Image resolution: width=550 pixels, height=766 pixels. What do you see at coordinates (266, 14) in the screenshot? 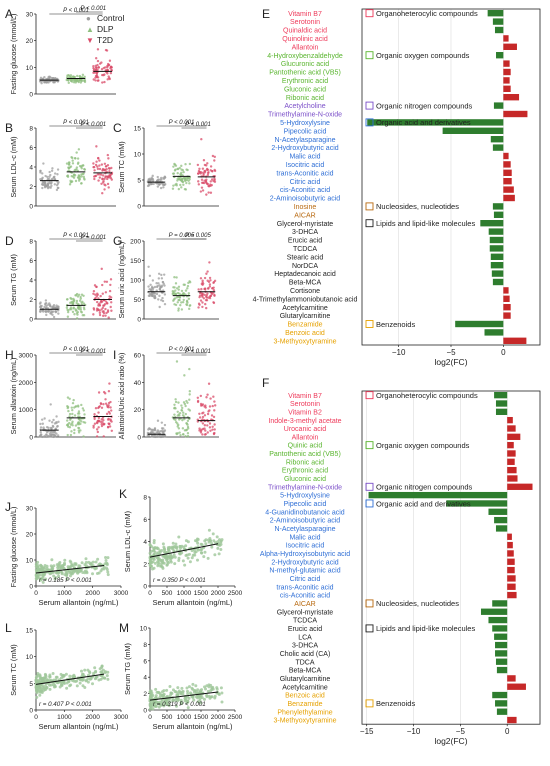
I see `panel-letter: E` at bounding box center [266, 14].